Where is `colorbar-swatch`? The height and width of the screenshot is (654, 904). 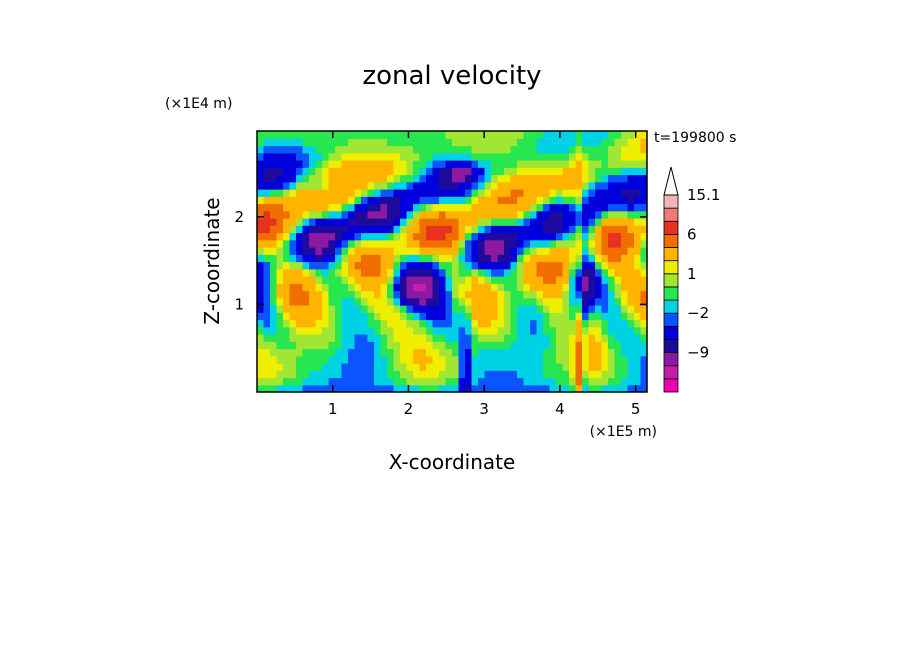
colorbar-swatch is located at coordinates (671, 267).